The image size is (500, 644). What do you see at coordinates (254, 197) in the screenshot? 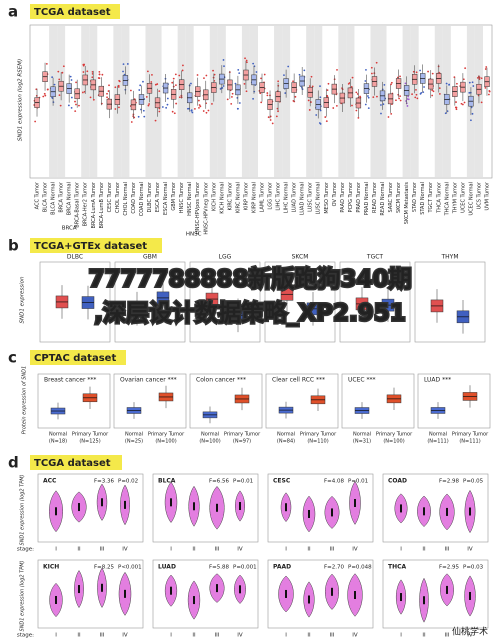
I see `x-tick-label: KIRP Normal` at bounding box center [254, 197].